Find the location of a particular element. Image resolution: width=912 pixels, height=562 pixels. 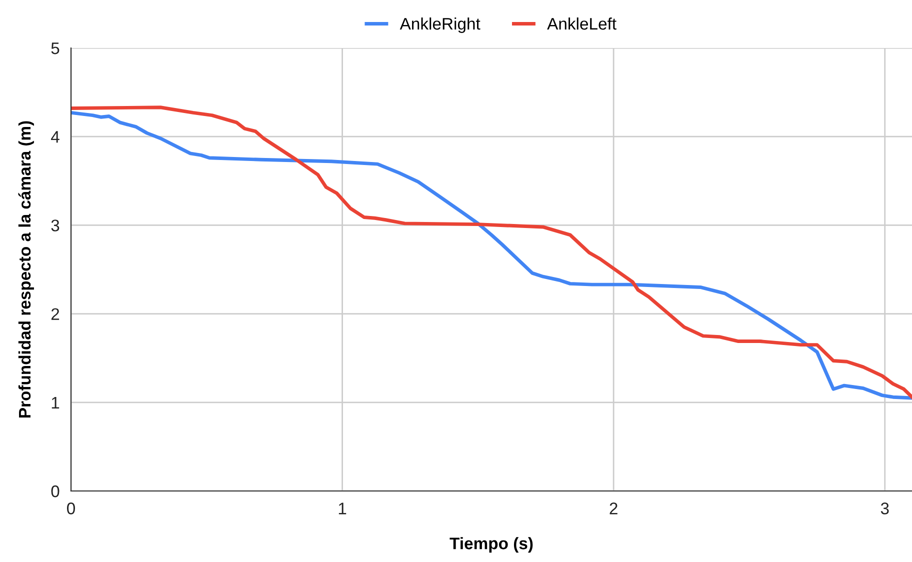

y-tick-label: 4 is located at coordinates (55, 137).